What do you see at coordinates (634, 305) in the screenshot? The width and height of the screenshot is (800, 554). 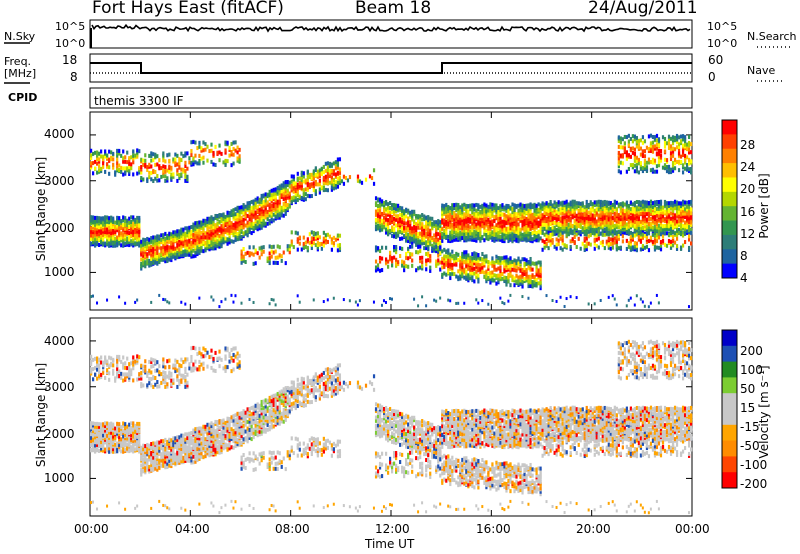 I see `power-near-range-cell` at bounding box center [634, 305].